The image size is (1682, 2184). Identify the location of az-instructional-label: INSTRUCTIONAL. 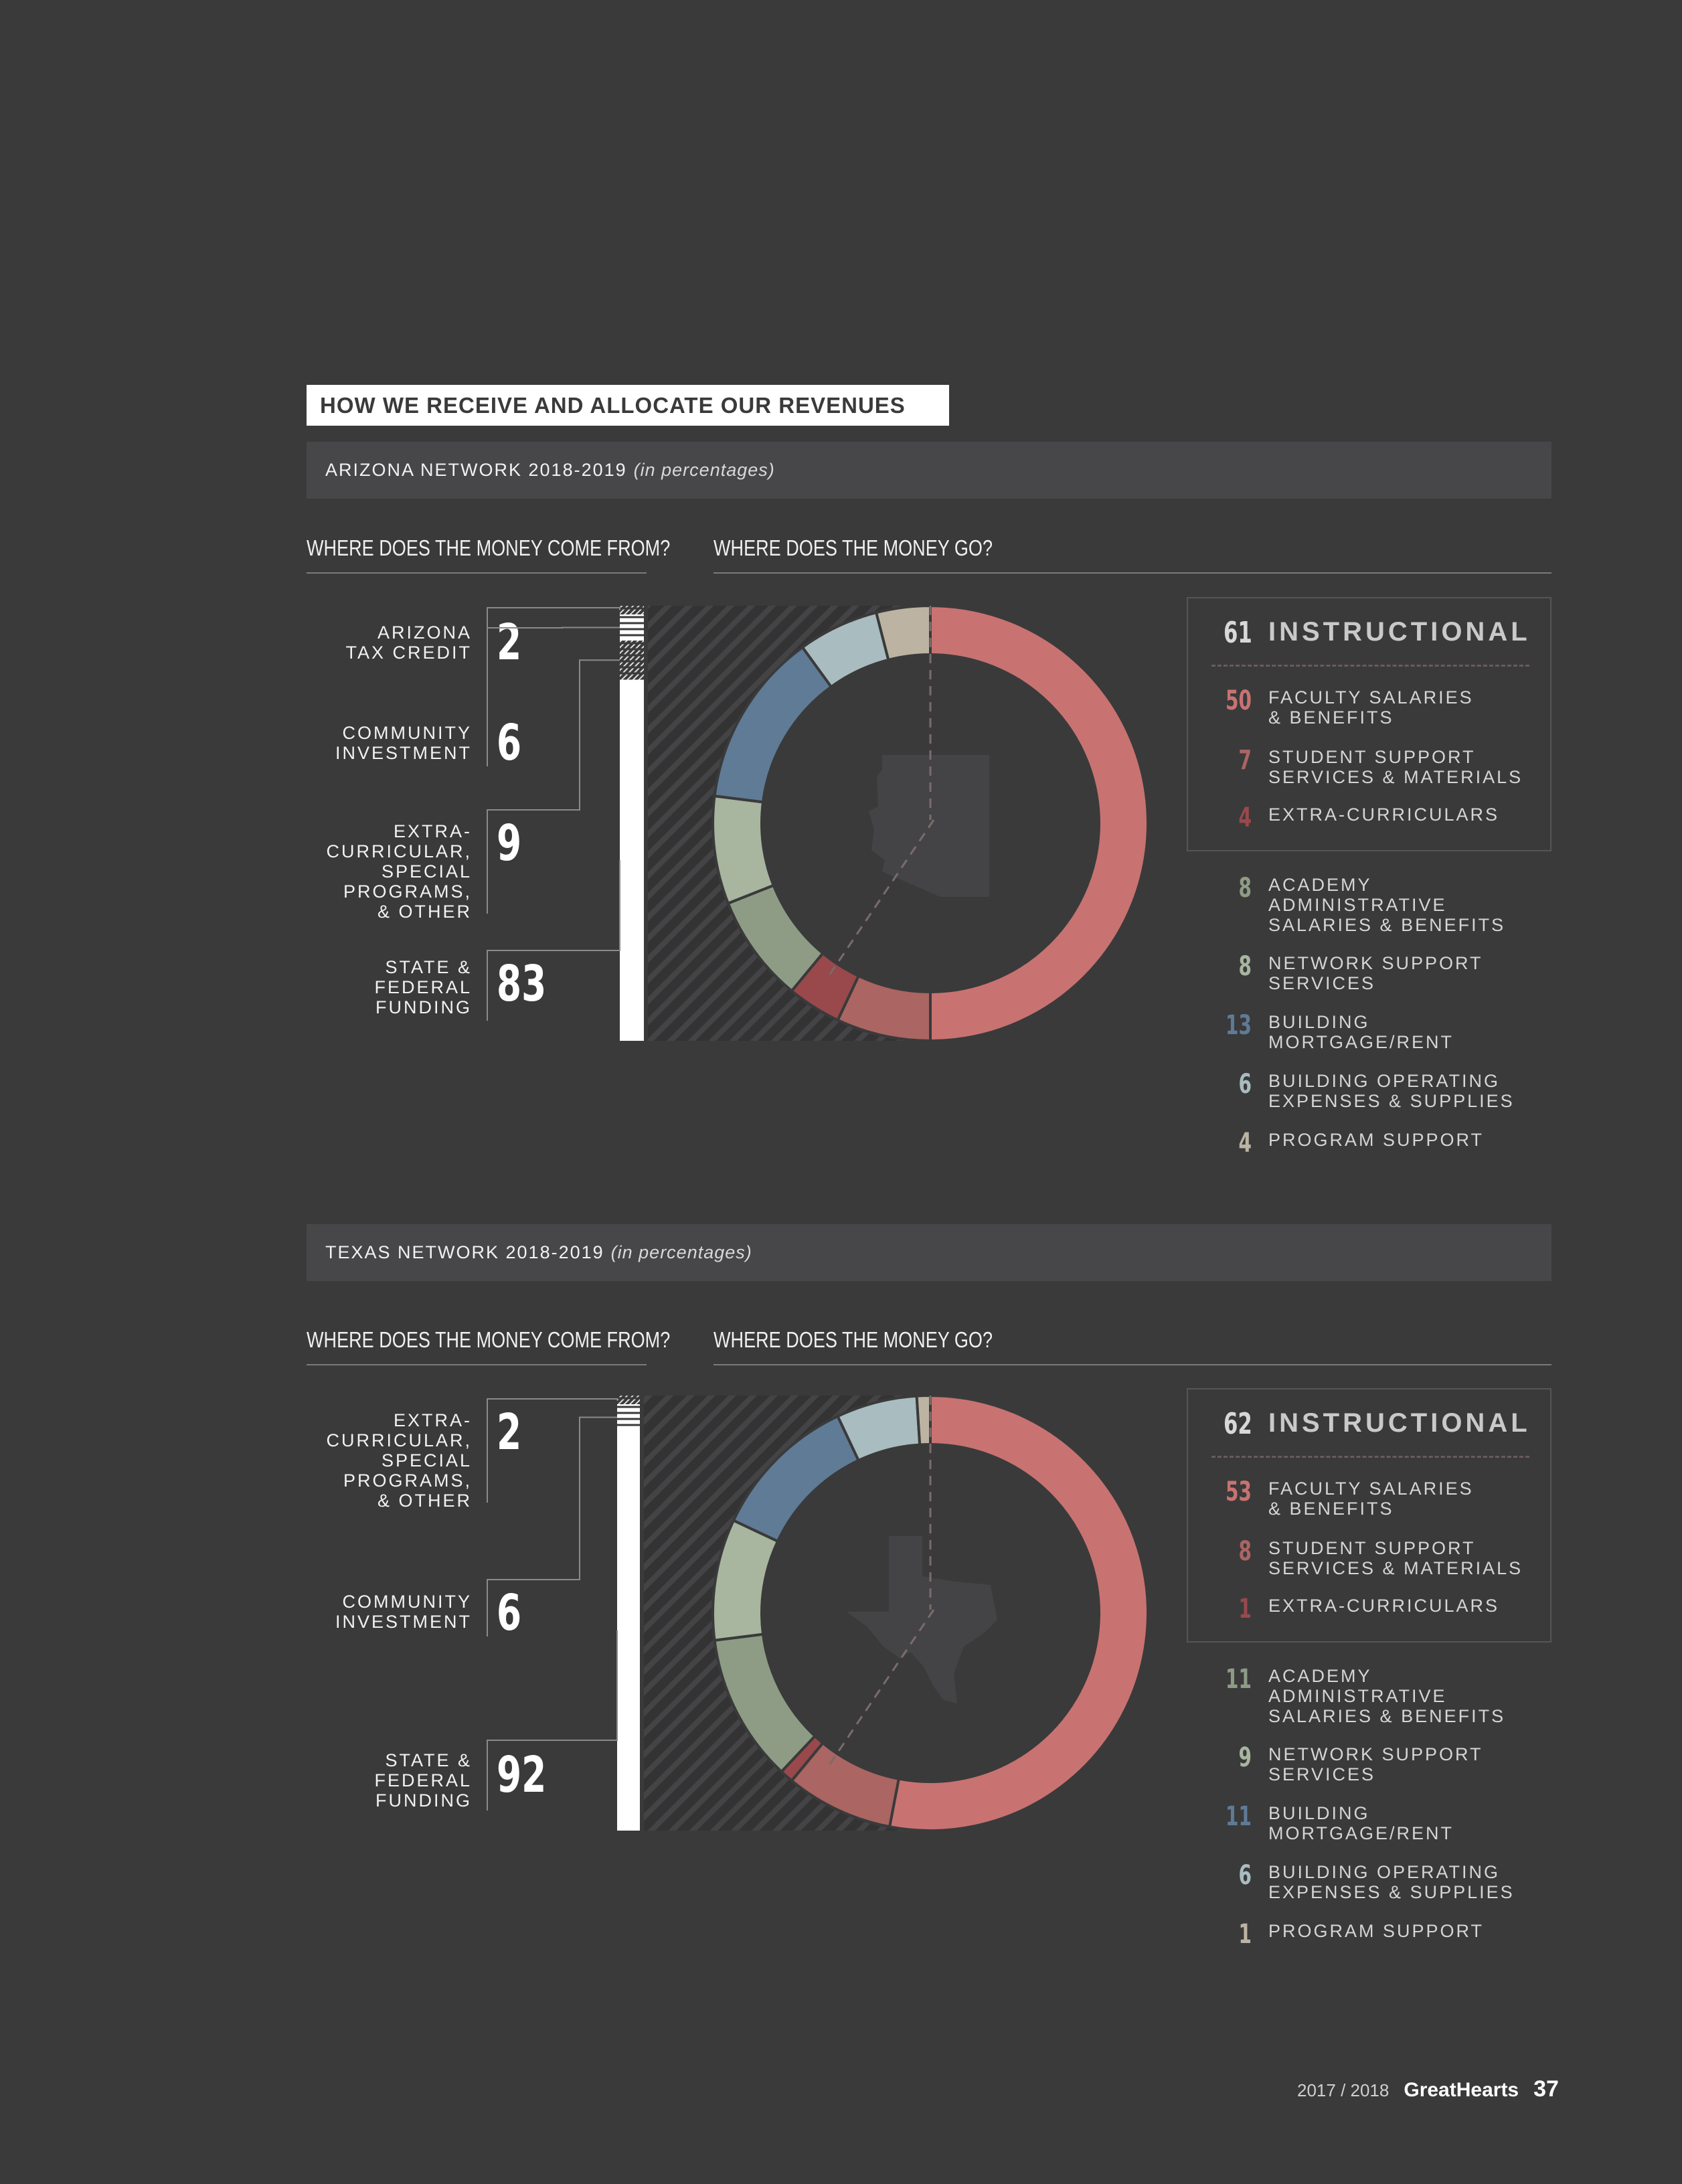
(1399, 632).